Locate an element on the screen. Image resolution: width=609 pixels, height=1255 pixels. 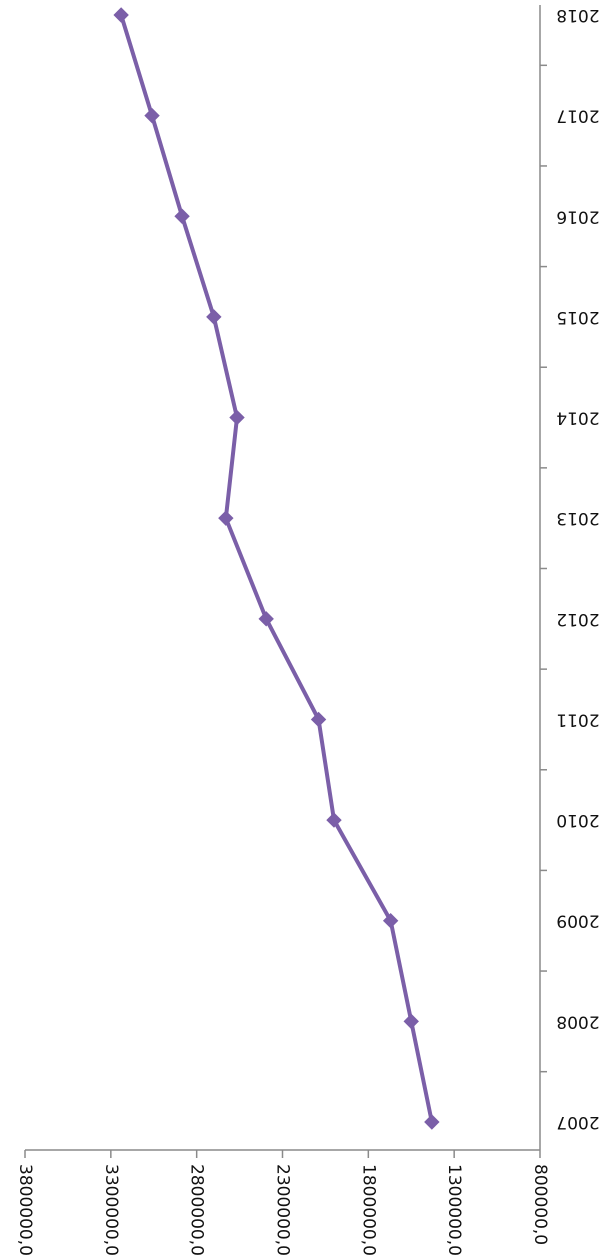
category-tick-label: 2015 is located at coordinates (577, 317).